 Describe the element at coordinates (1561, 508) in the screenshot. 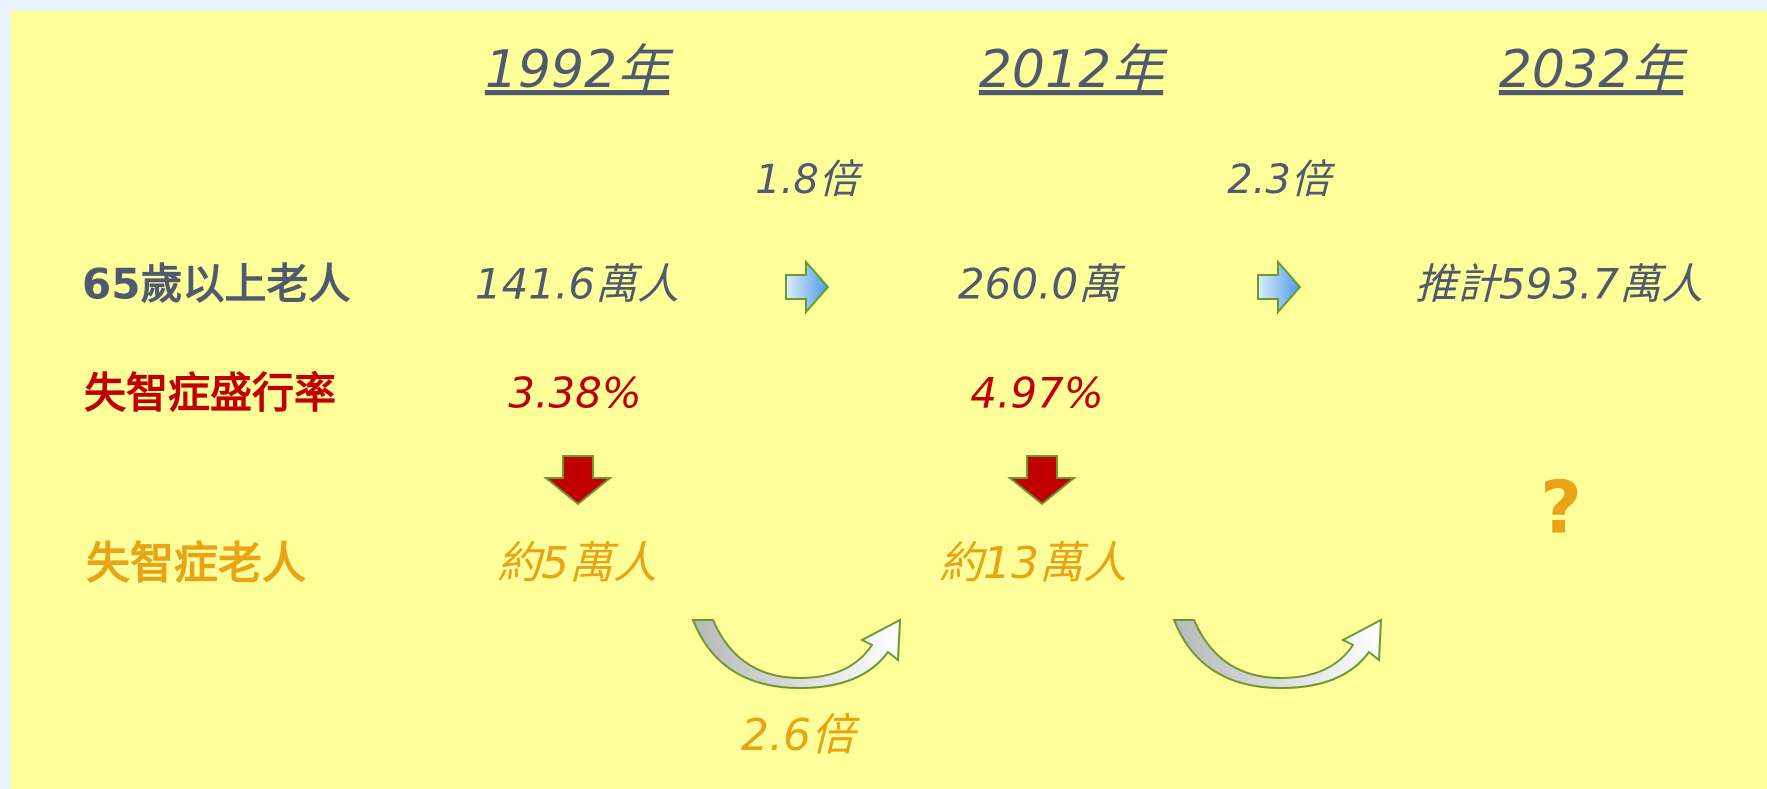

I see `value: ?` at that location.